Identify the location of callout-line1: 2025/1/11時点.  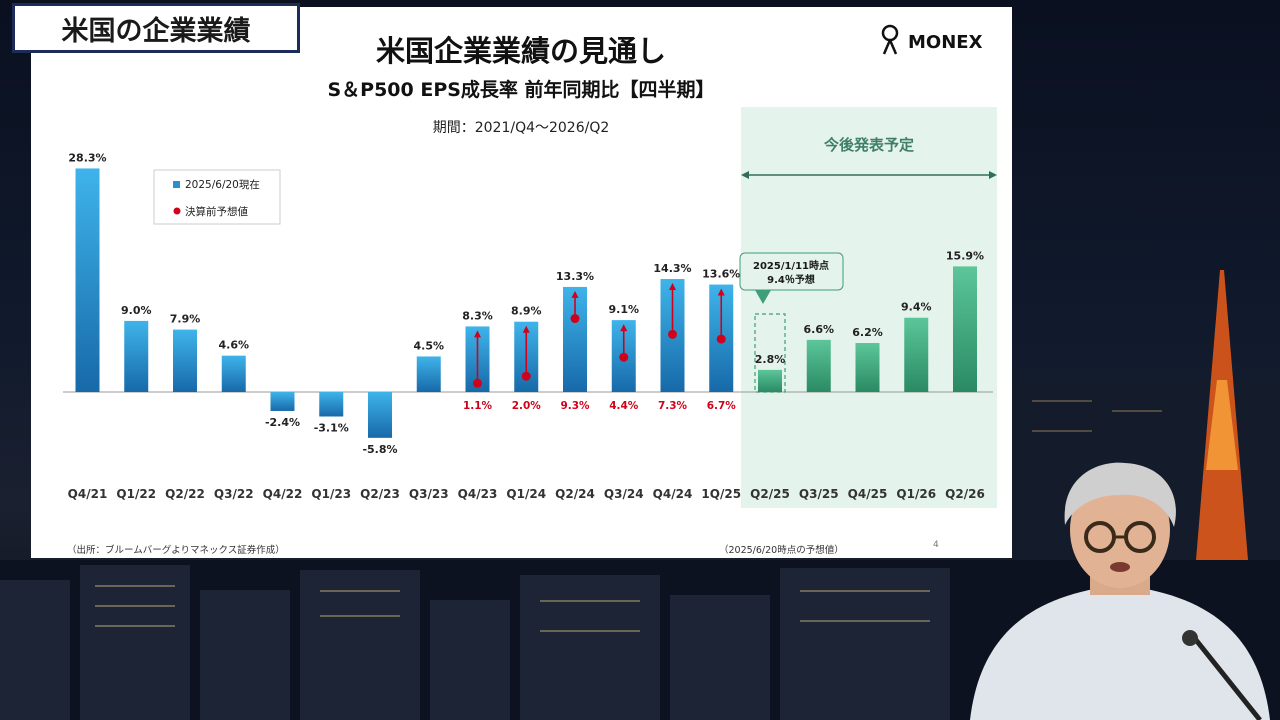
(791, 265).